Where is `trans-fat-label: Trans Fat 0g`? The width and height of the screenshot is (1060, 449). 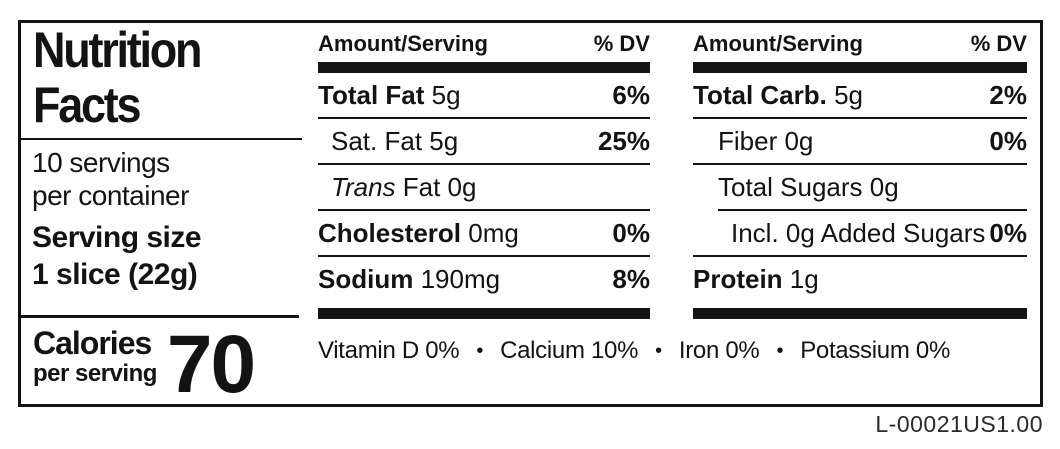 trans-fat-label: Trans Fat 0g is located at coordinates (404, 186).